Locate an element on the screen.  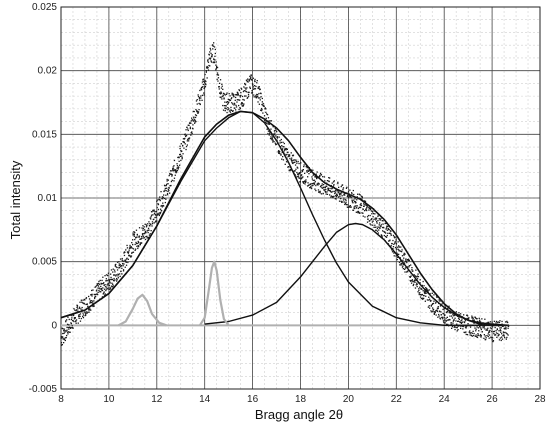
x-tick-label: 10 is located at coordinates (109, 399).